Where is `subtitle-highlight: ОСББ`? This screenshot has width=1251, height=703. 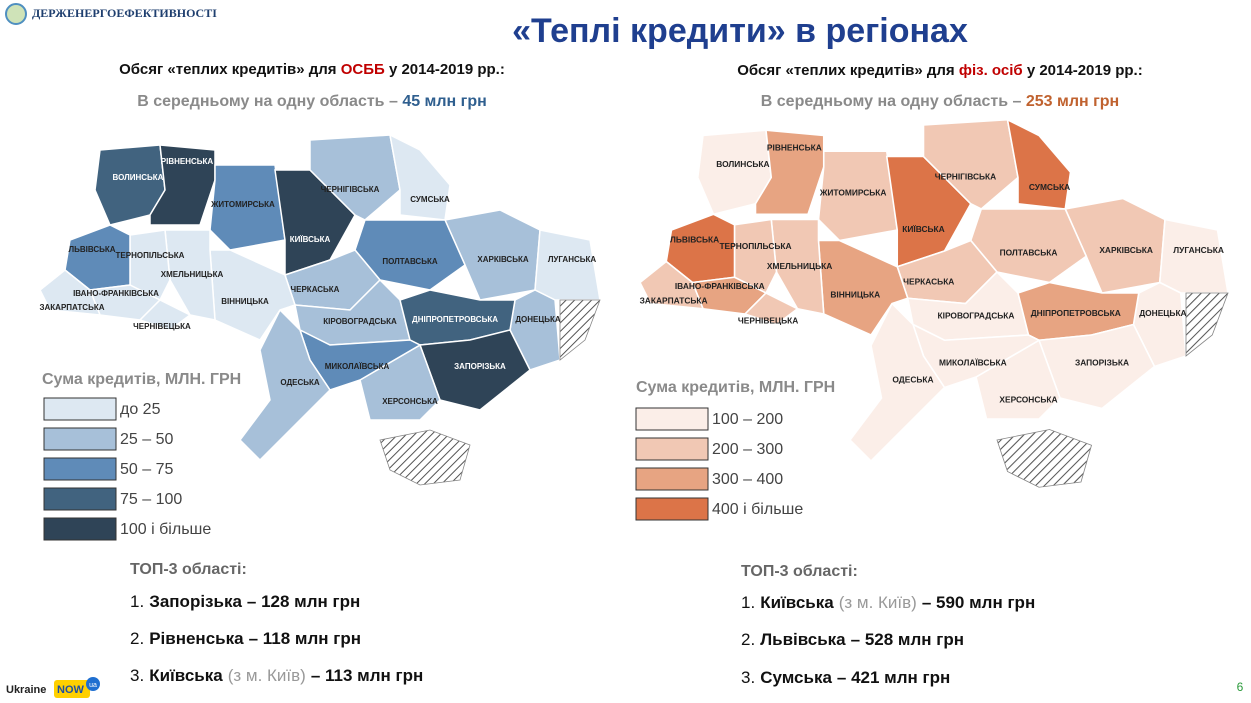
subtitle-highlight: ОСББ is located at coordinates (363, 69).